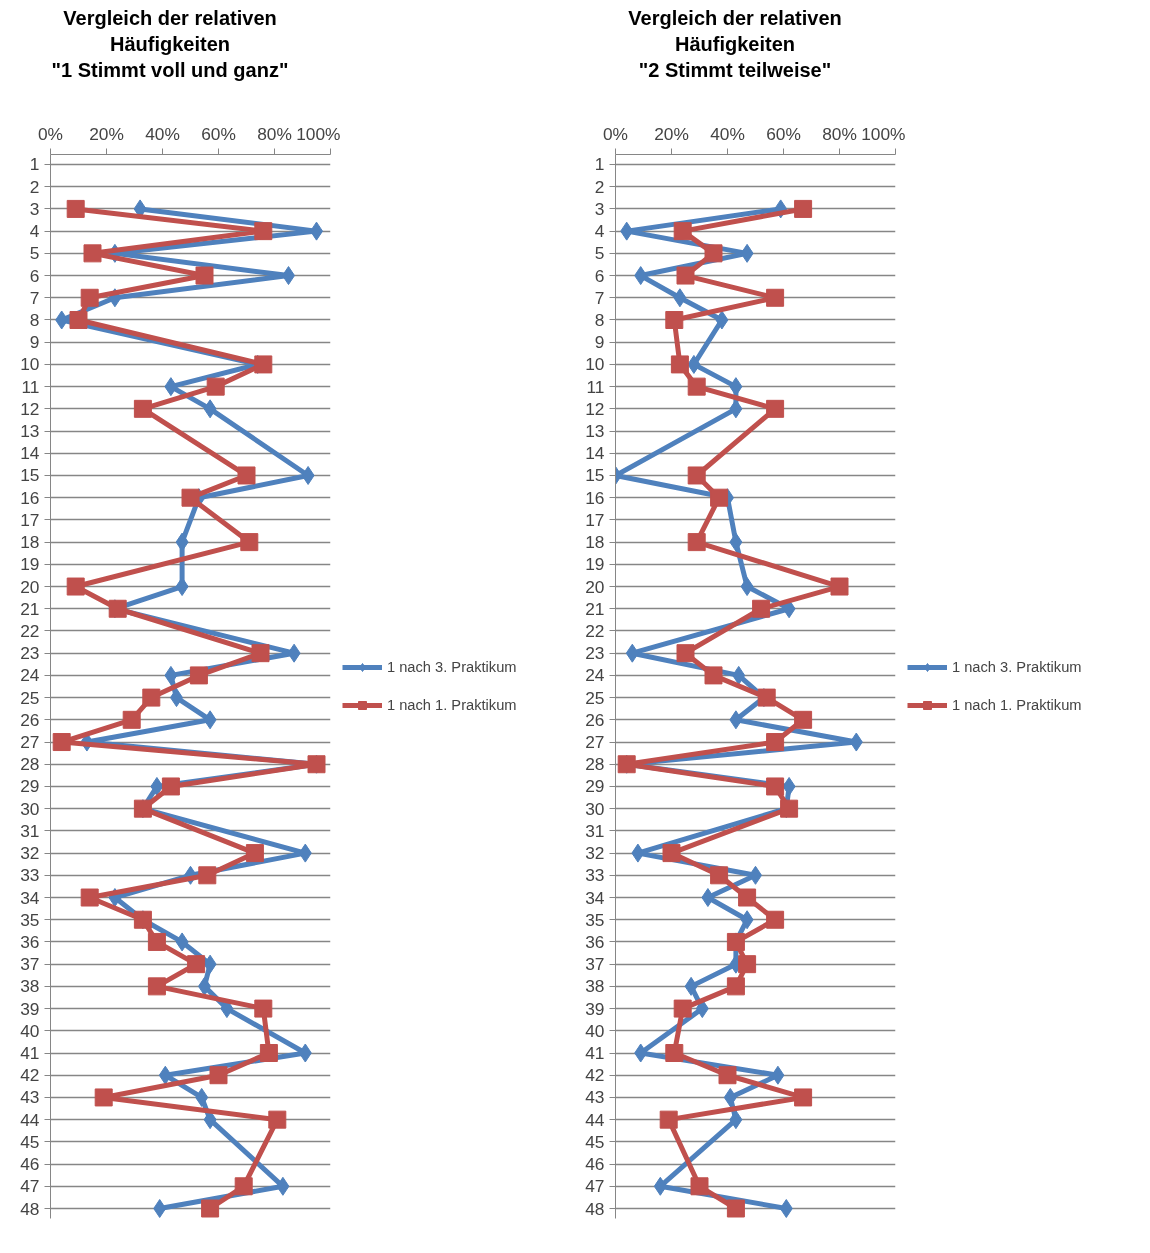 The height and width of the screenshot is (1253, 1150). Describe the element at coordinates (34, 164) in the screenshot. I see `y-tick-label: 1` at that location.